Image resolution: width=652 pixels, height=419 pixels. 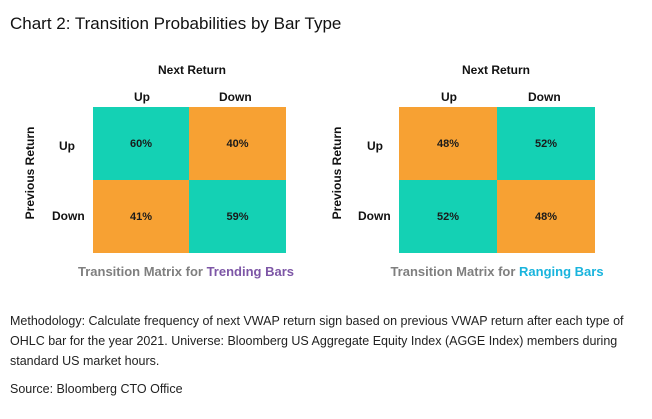 I want to click on cell-down-down: 48%, so click(x=546, y=216).